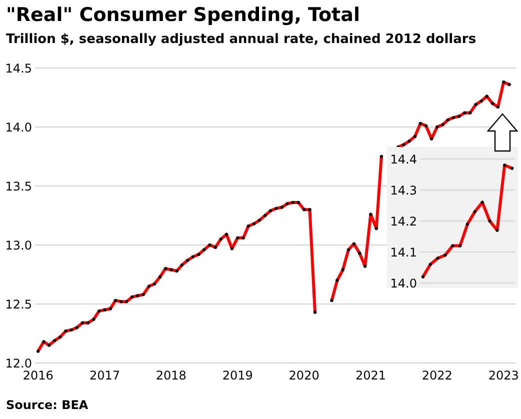 The image size is (521, 419). Describe the element at coordinates (183, 15) in the screenshot. I see `chart-title: "Real" Consumer Spending, Total` at that location.